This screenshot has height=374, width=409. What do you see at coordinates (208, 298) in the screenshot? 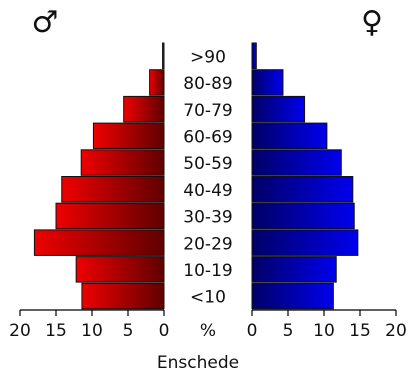
I see `age-group-label: <10` at bounding box center [208, 298].